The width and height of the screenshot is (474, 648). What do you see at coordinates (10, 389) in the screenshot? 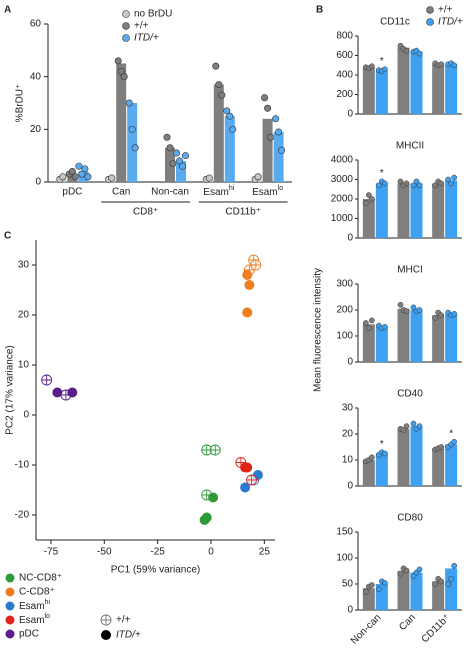
I see `y-axis-label: PC2 (17% variance)` at bounding box center [10, 389].